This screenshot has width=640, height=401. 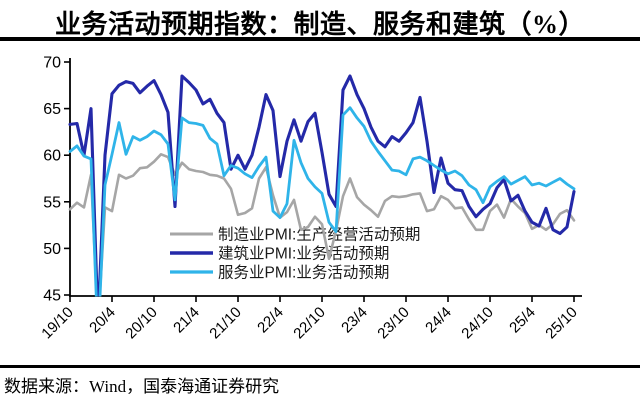 What do you see at coordinates (102, 320) in the screenshot?
I see `x-tick-label: 20/4` at bounding box center [102, 320].